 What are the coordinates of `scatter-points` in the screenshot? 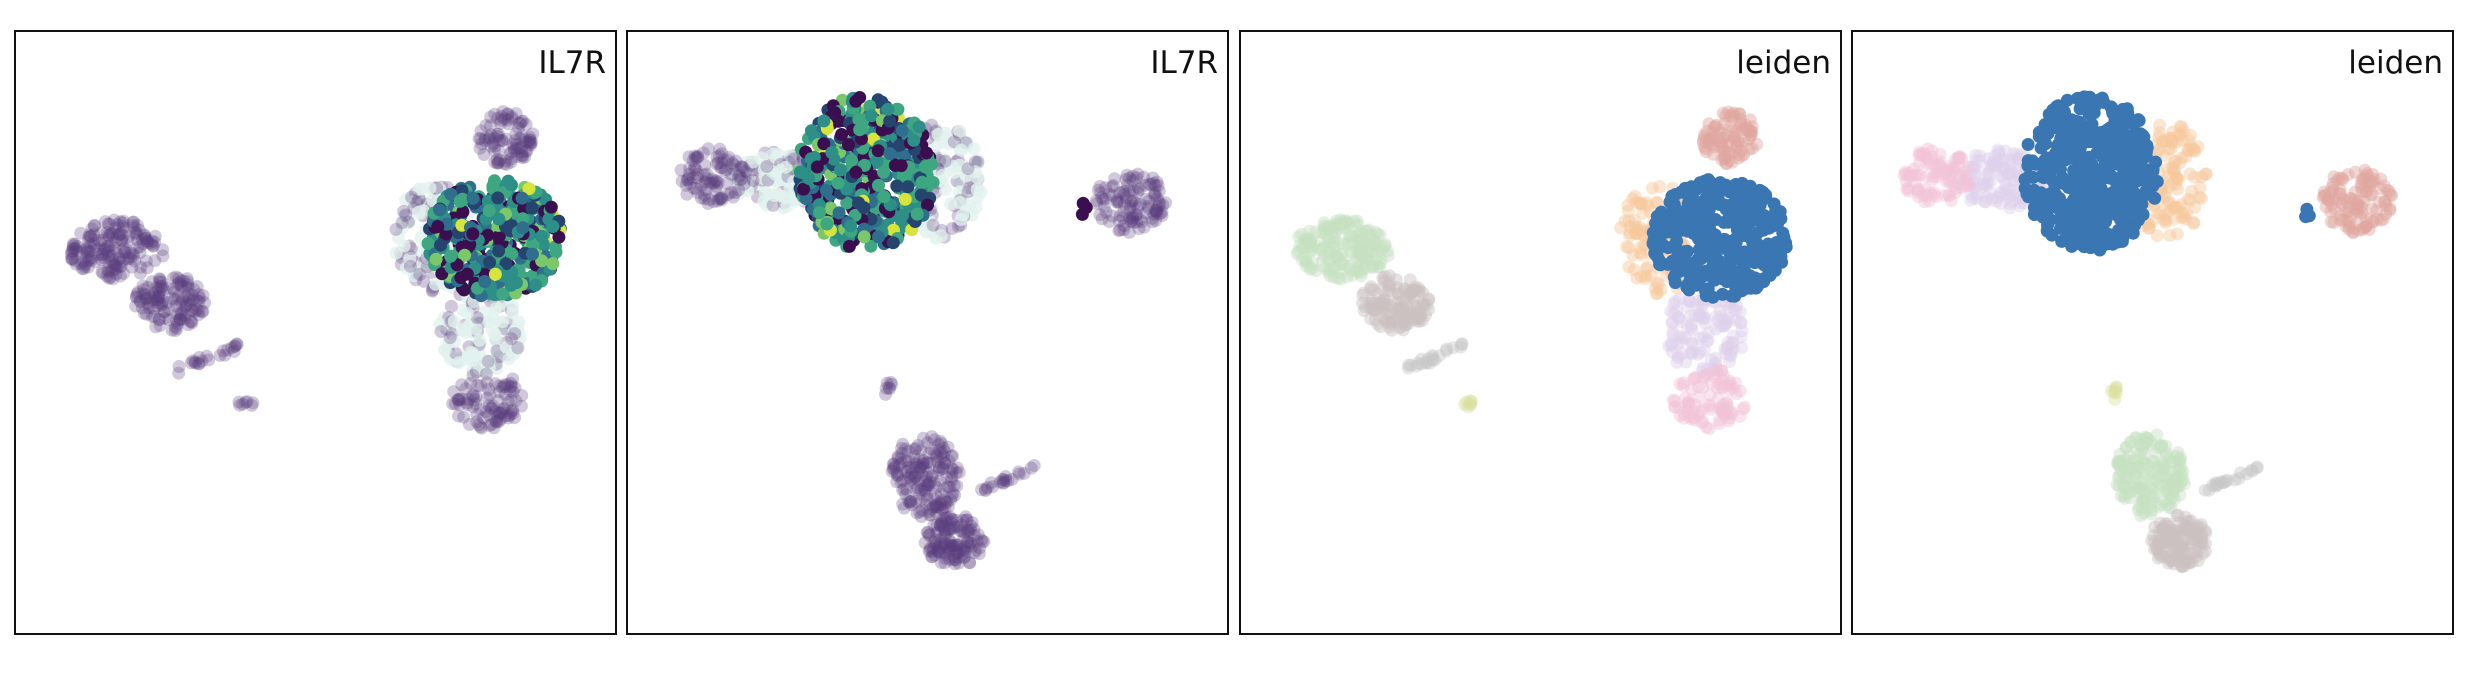 It's located at (2148, 332).